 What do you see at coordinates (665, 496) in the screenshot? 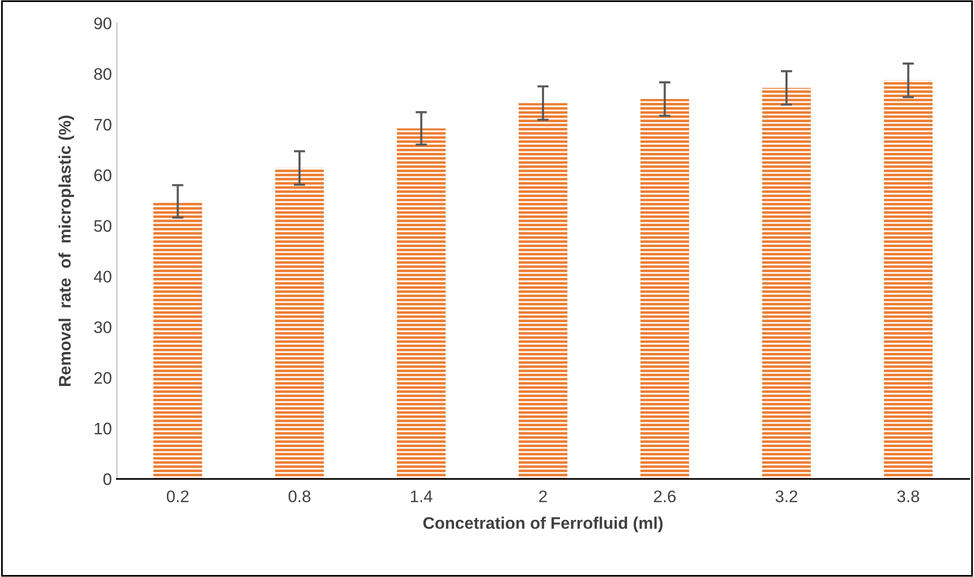
I see `x-tick-label: 2.6` at bounding box center [665, 496].